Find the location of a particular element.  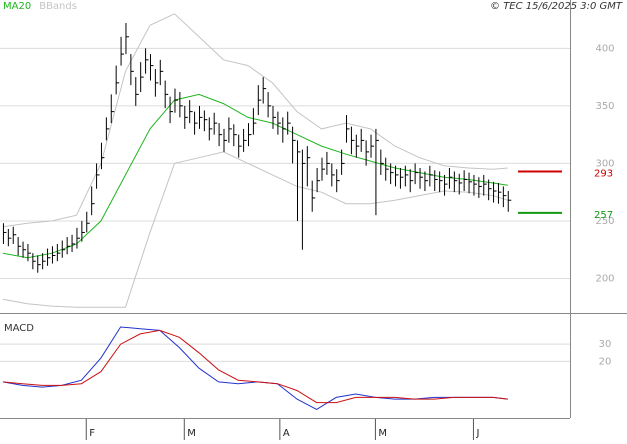

level-label: 293 is located at coordinates (603, 173).